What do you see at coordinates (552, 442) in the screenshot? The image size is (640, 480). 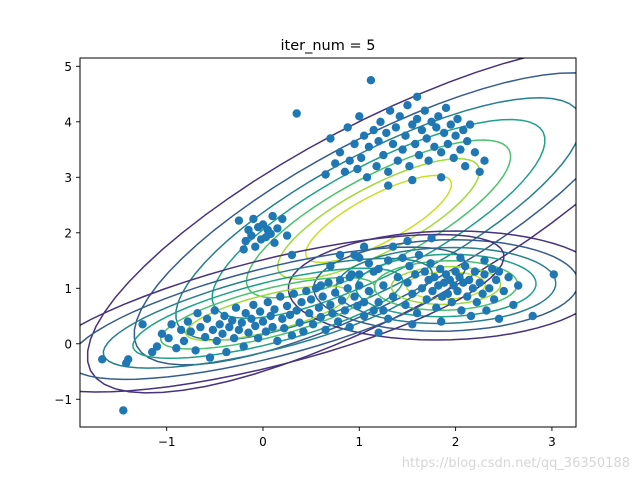 I see `x-tick-label: 3` at bounding box center [552, 442].